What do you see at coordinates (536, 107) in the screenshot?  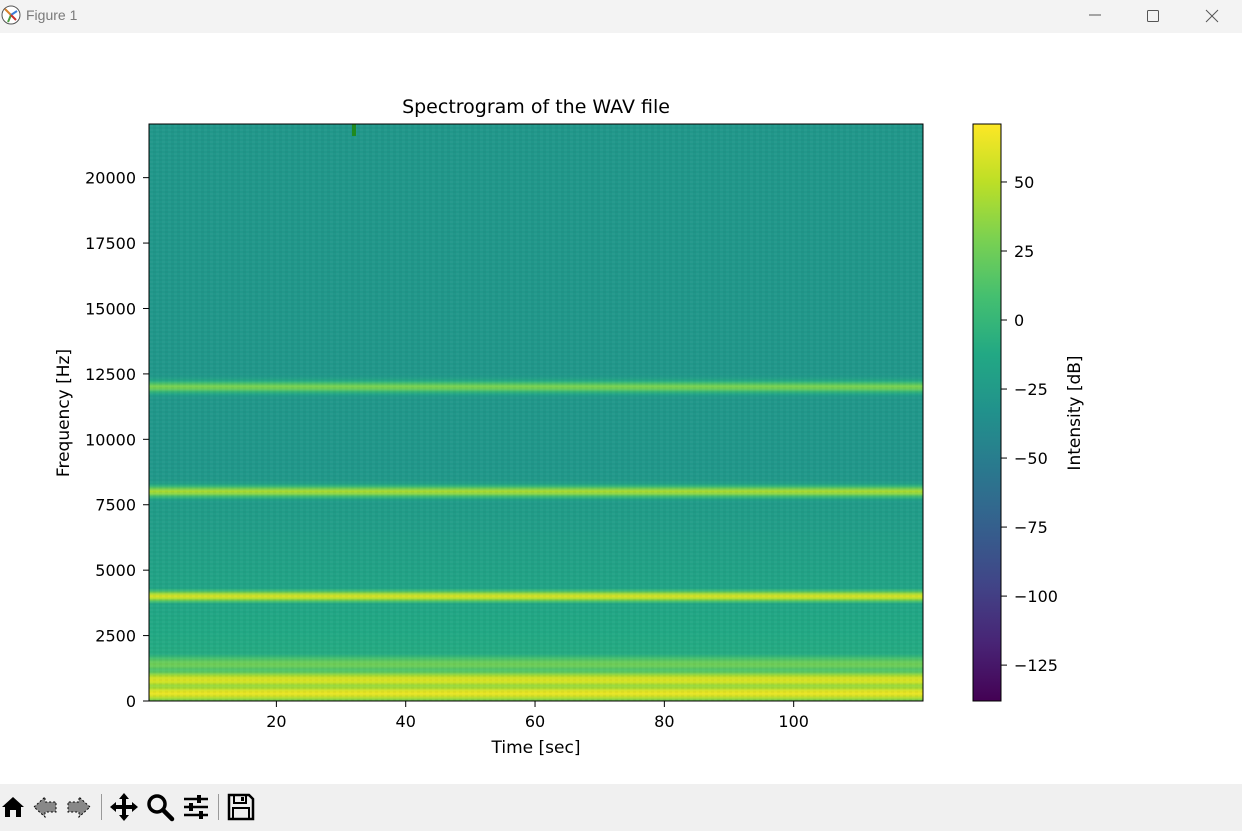 I see `chart-title: Spectrogram of the WAV file` at bounding box center [536, 107].